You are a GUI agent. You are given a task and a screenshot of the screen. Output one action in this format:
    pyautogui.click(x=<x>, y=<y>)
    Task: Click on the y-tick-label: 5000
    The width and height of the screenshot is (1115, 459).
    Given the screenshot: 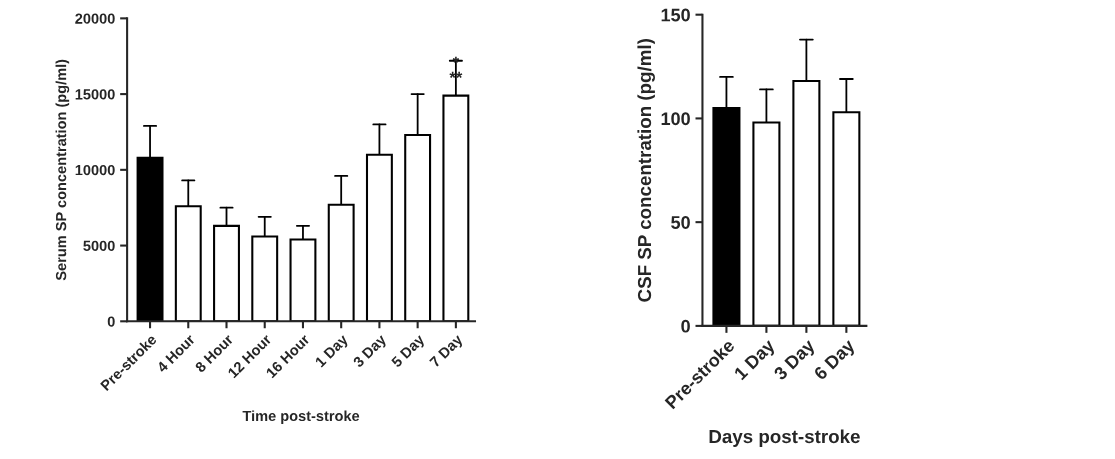 What is the action you would take?
    pyautogui.click(x=99, y=245)
    